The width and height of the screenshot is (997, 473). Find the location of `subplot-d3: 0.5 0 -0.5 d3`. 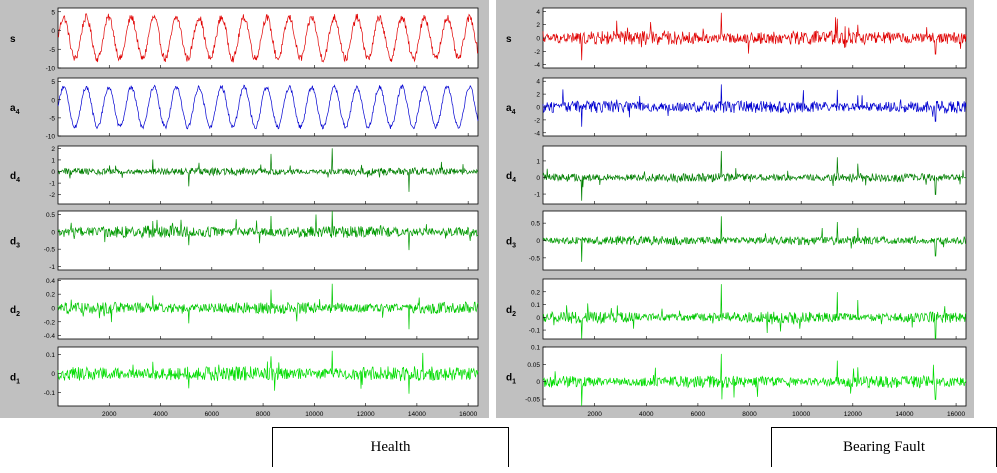

subplot-d3: 0.5 0 -0.5 d3 is located at coordinates (736, 240).